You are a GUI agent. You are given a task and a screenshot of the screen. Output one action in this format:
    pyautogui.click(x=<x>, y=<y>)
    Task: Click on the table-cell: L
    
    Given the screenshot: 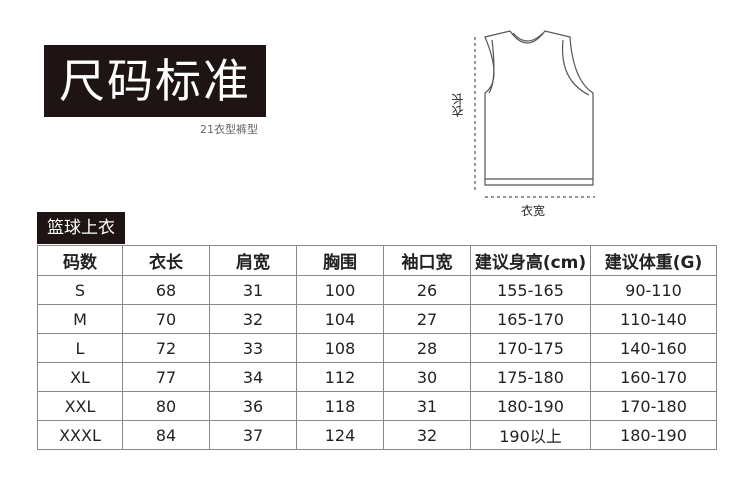 What is the action you would take?
    pyautogui.click(x=80, y=348)
    